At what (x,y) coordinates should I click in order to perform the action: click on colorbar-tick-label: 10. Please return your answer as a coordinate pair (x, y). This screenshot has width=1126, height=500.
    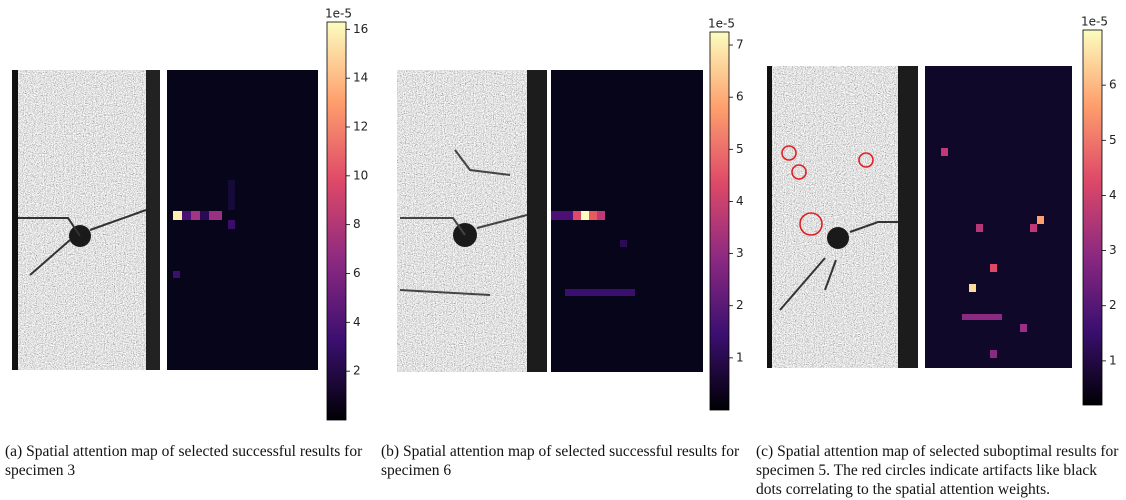
    Looking at the image, I should click on (360, 175).